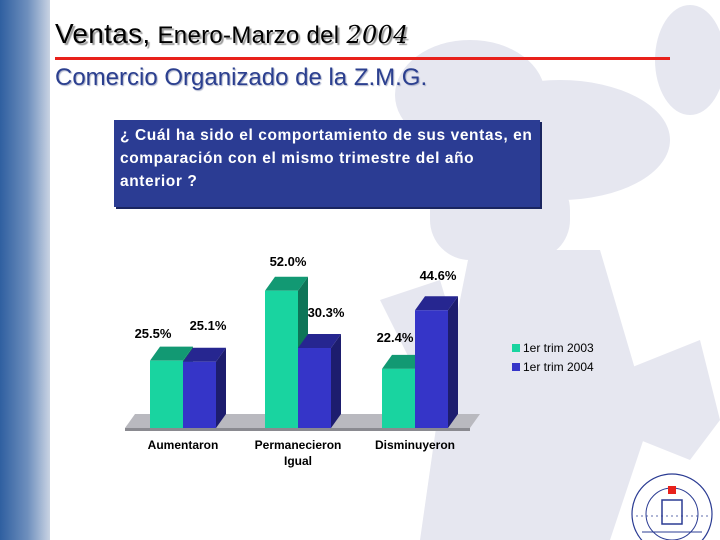 This screenshot has height=540, width=720. I want to click on category-label-2: Disminuyeron, so click(415, 445).